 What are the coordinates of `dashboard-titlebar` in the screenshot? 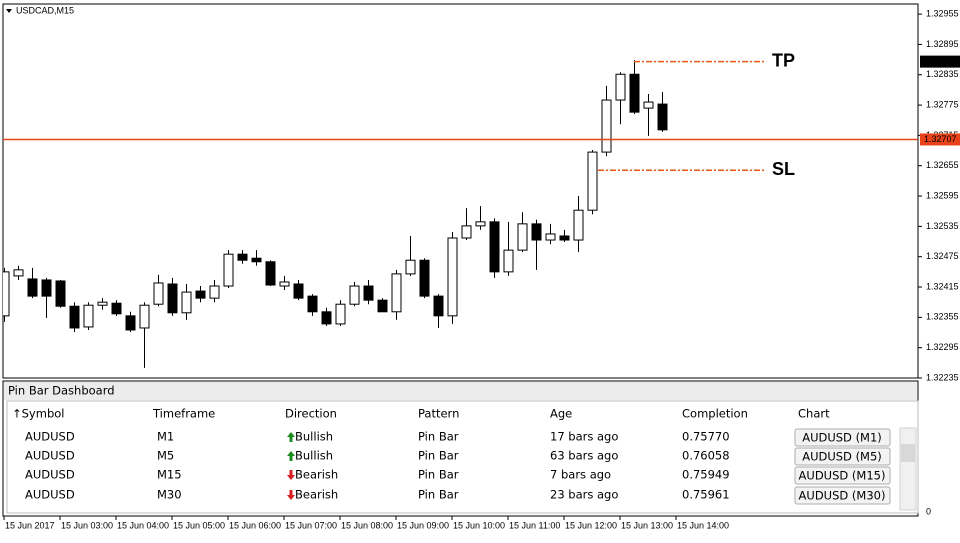 It's located at (460, 391).